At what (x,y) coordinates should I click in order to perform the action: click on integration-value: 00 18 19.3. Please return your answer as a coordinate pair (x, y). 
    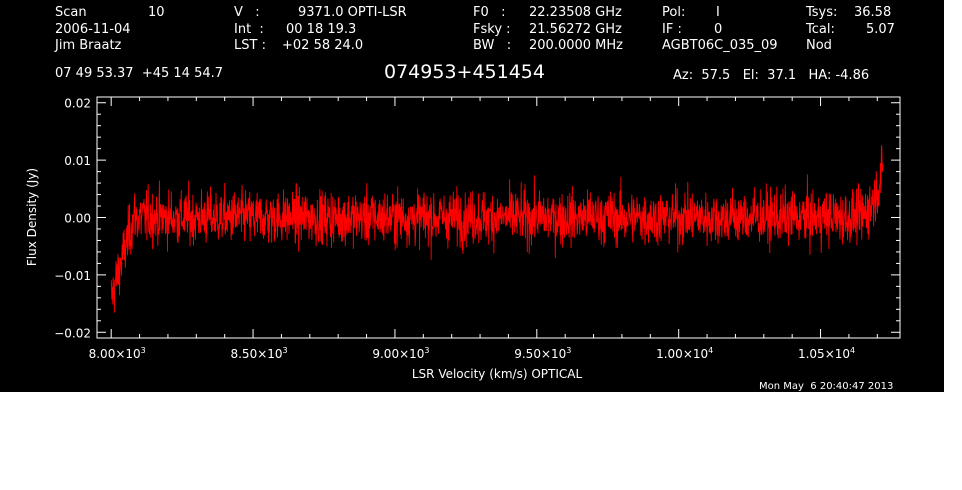
    Looking at the image, I should click on (321, 29).